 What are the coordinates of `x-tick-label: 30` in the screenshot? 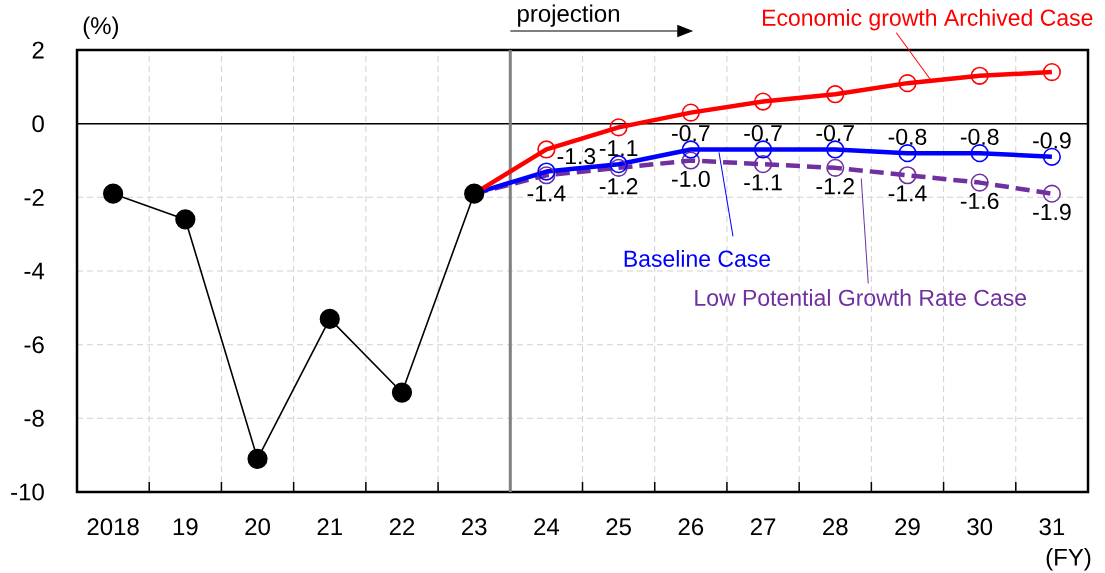 It's located at (980, 527).